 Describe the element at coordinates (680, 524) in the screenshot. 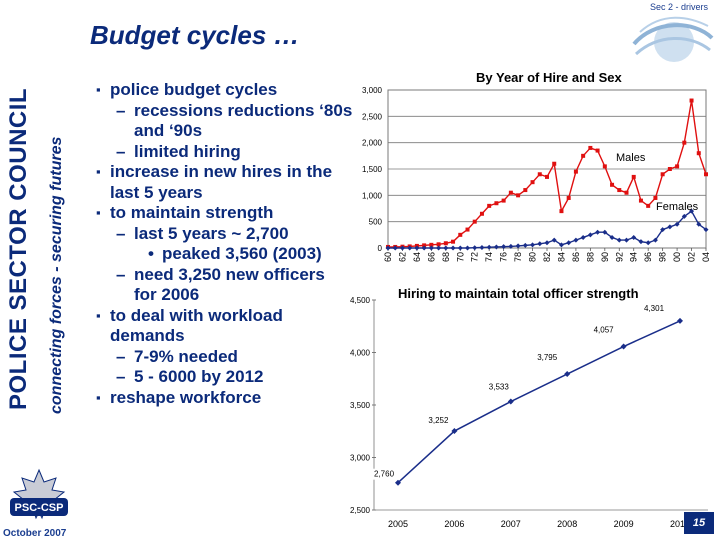

I see `chart2-x-tick-label: 2010` at that location.